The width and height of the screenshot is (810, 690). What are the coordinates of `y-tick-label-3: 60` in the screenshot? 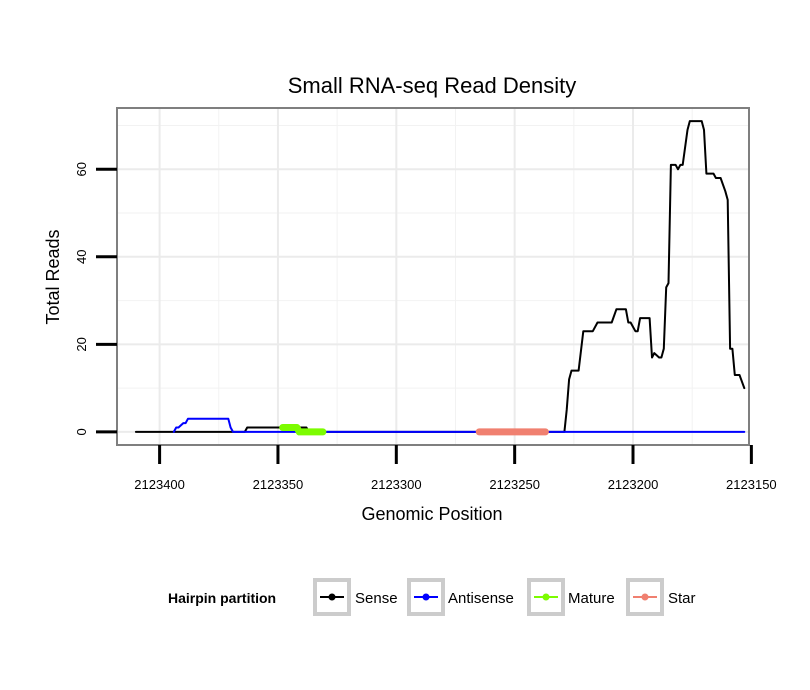 It's located at (81, 169).